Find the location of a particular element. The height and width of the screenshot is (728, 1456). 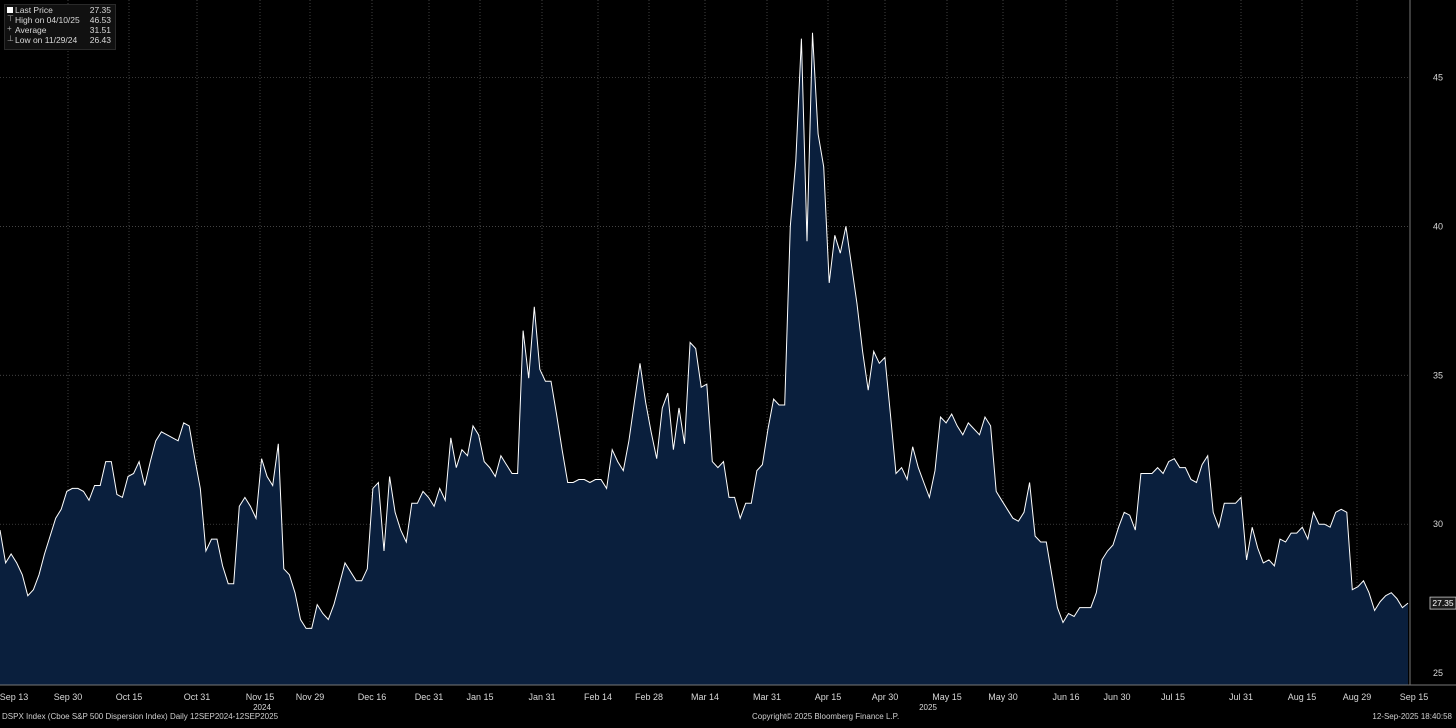

footer-timestamp: 12-Sep-2025 18:40:58 is located at coordinates (1412, 716).